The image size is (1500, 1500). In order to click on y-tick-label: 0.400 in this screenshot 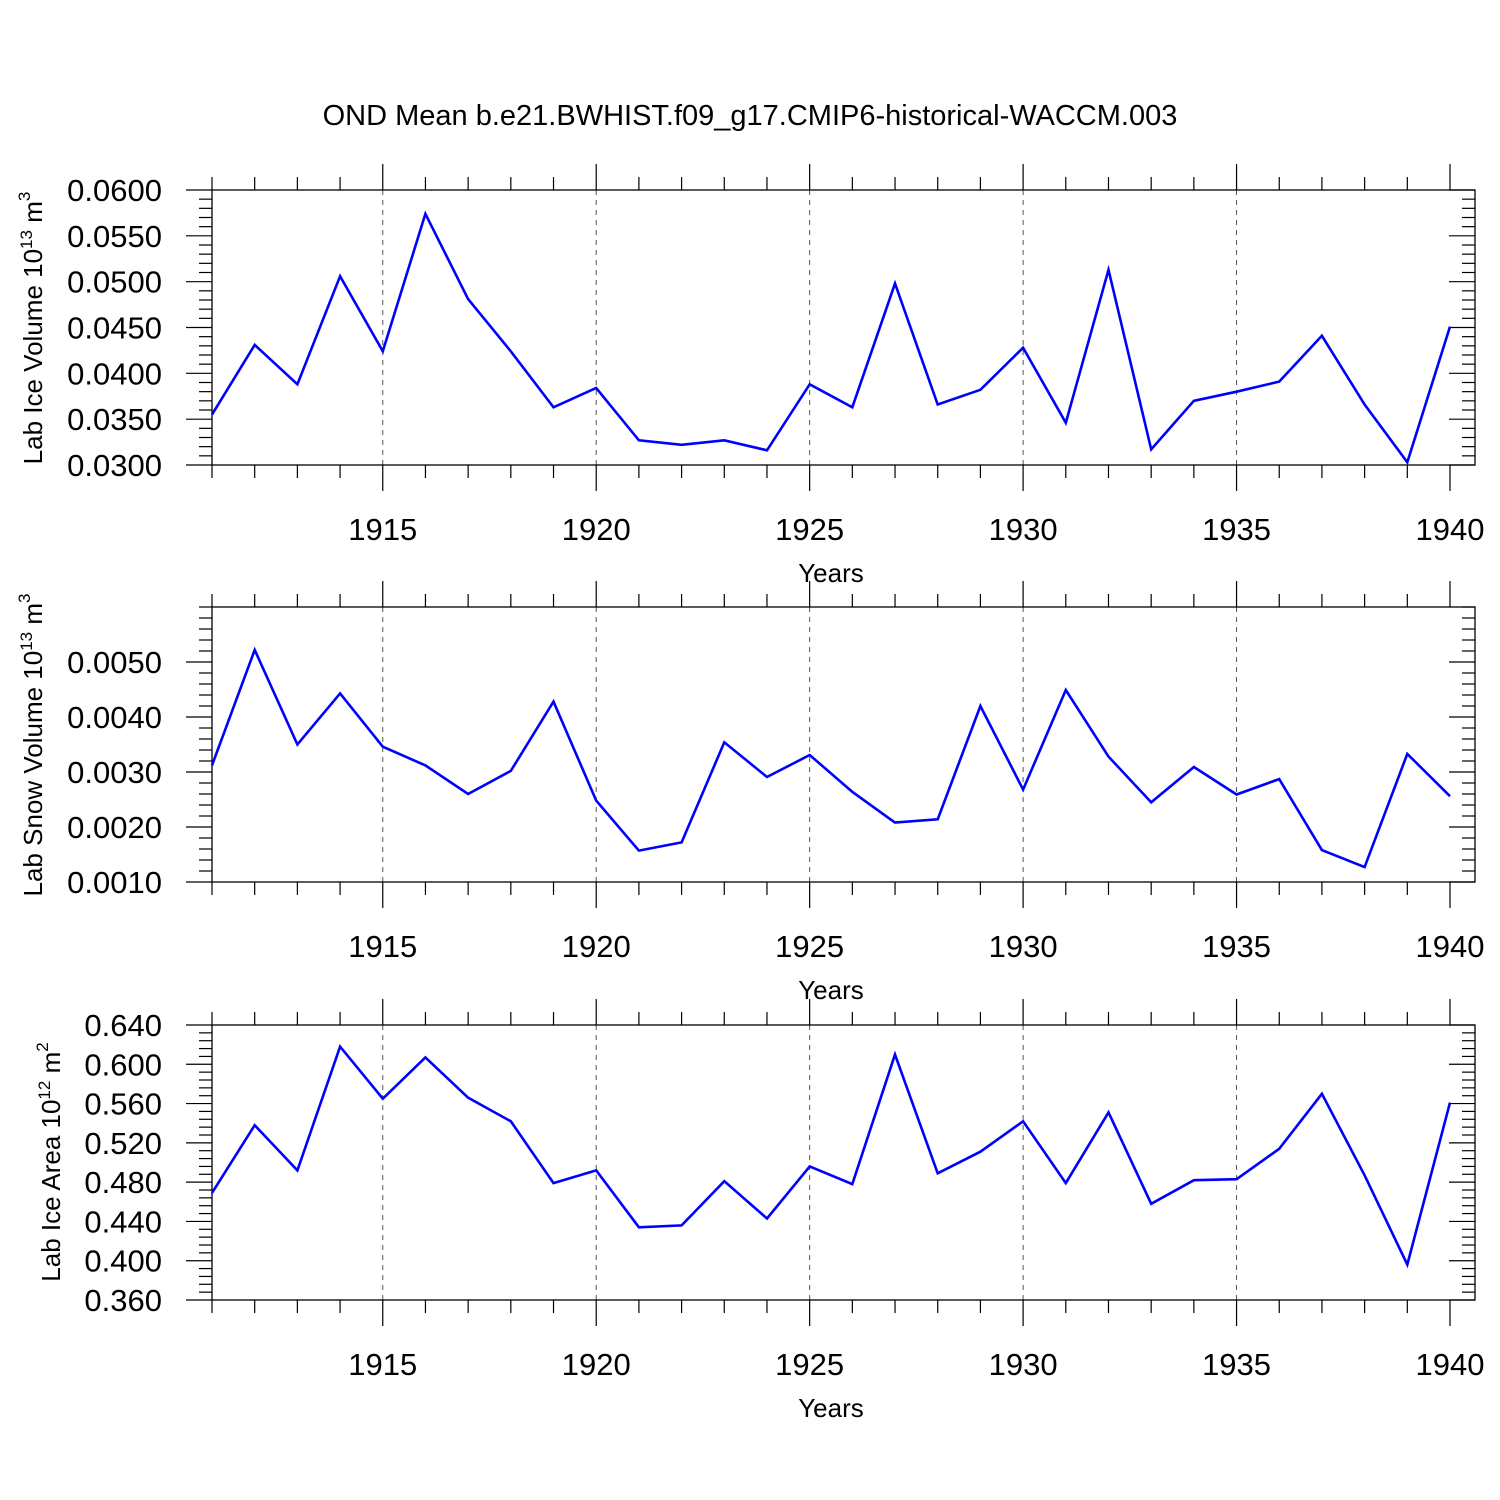, I will do `click(123, 1261)`.